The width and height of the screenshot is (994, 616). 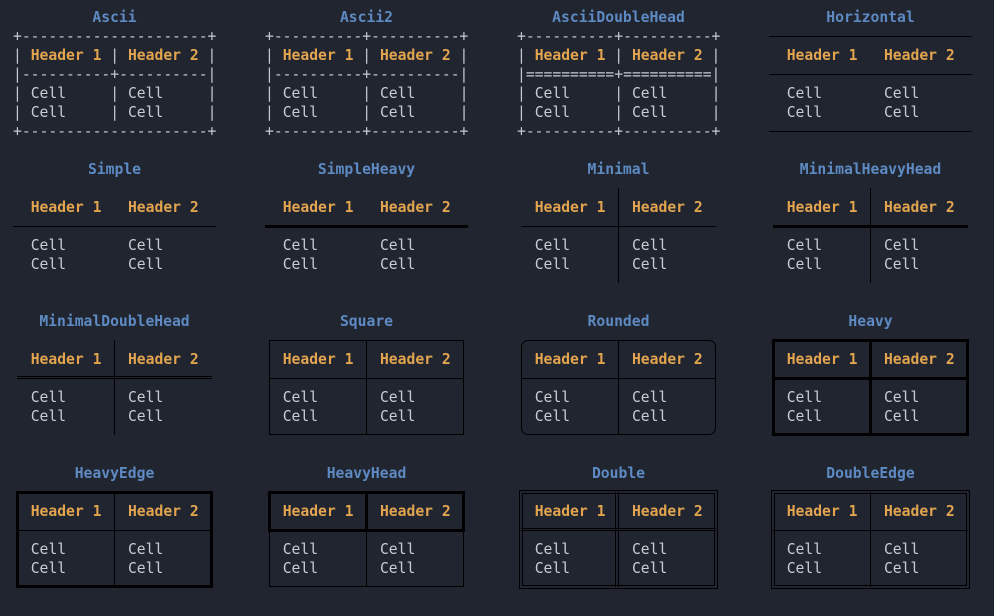 I want to click on table-line: |----------+----------|, so click(x=366, y=74).